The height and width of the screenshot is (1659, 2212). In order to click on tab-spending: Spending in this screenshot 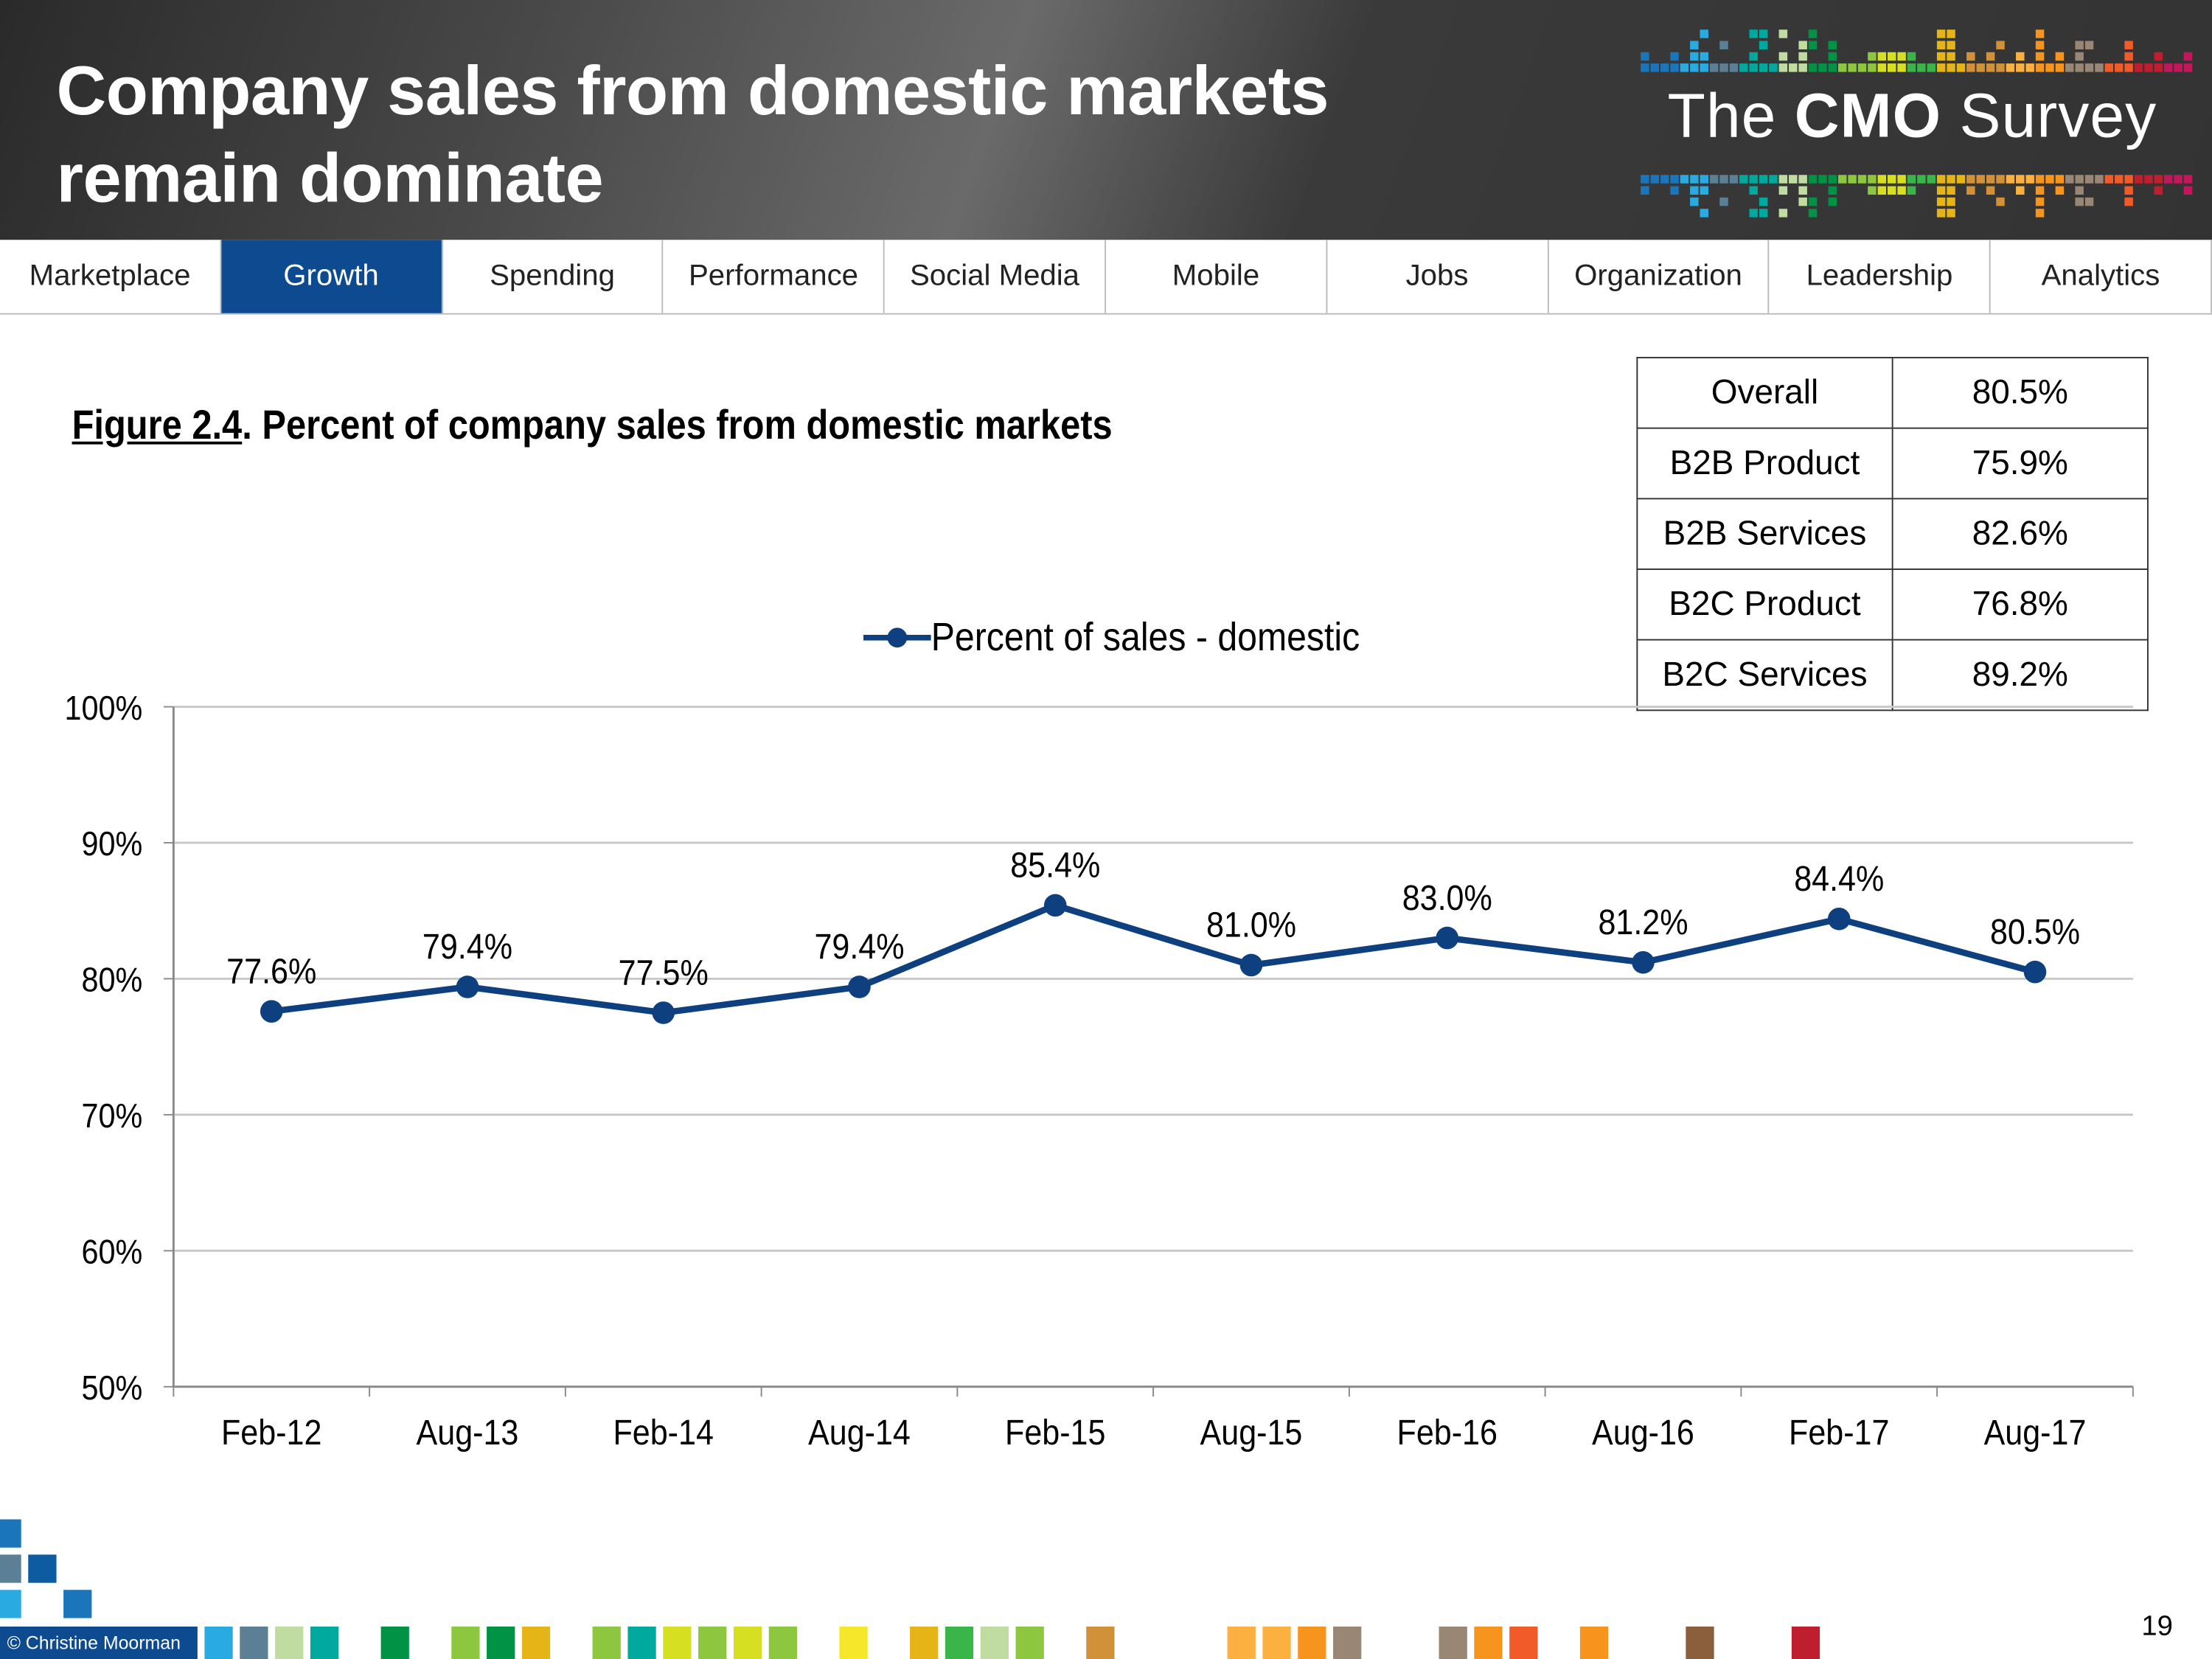, I will do `click(553, 276)`.